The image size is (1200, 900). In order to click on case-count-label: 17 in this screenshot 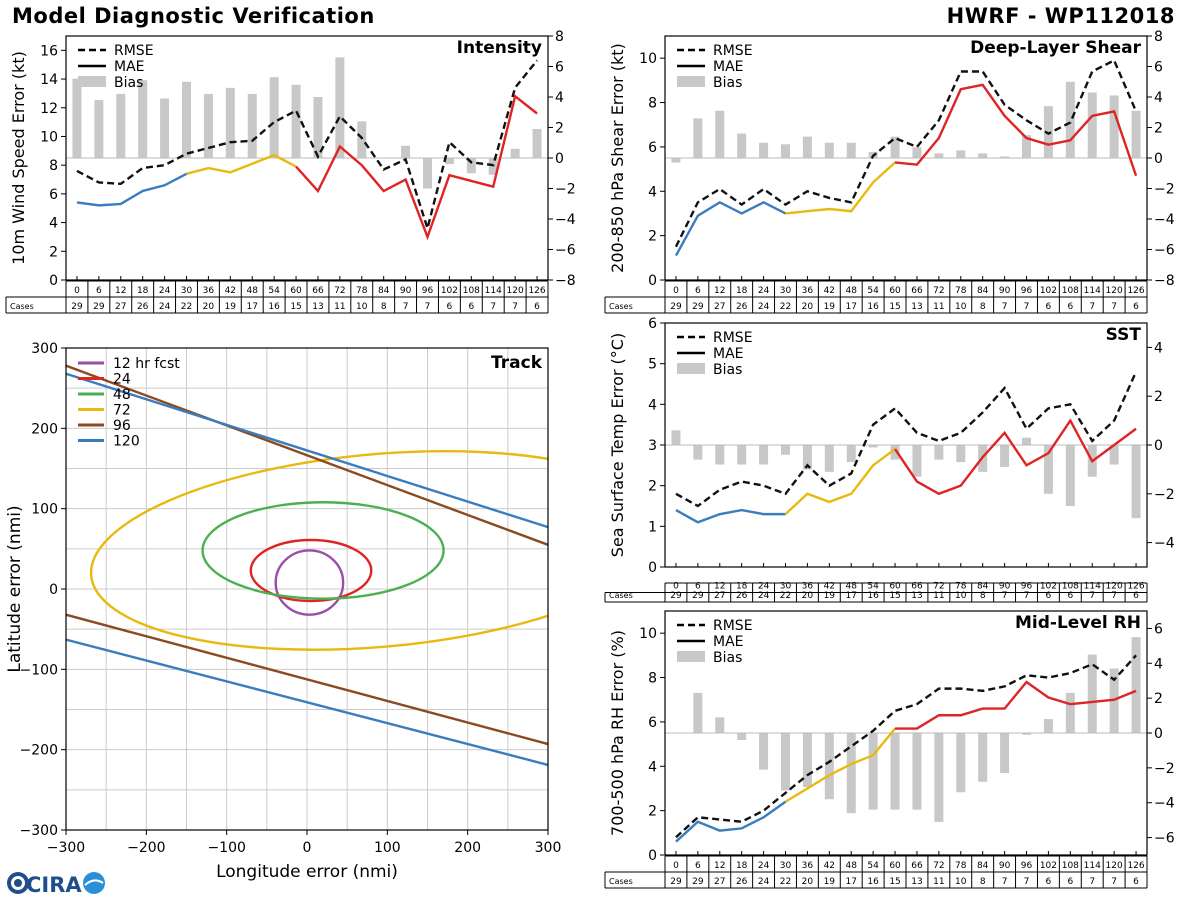, I will do `click(851, 307)`.